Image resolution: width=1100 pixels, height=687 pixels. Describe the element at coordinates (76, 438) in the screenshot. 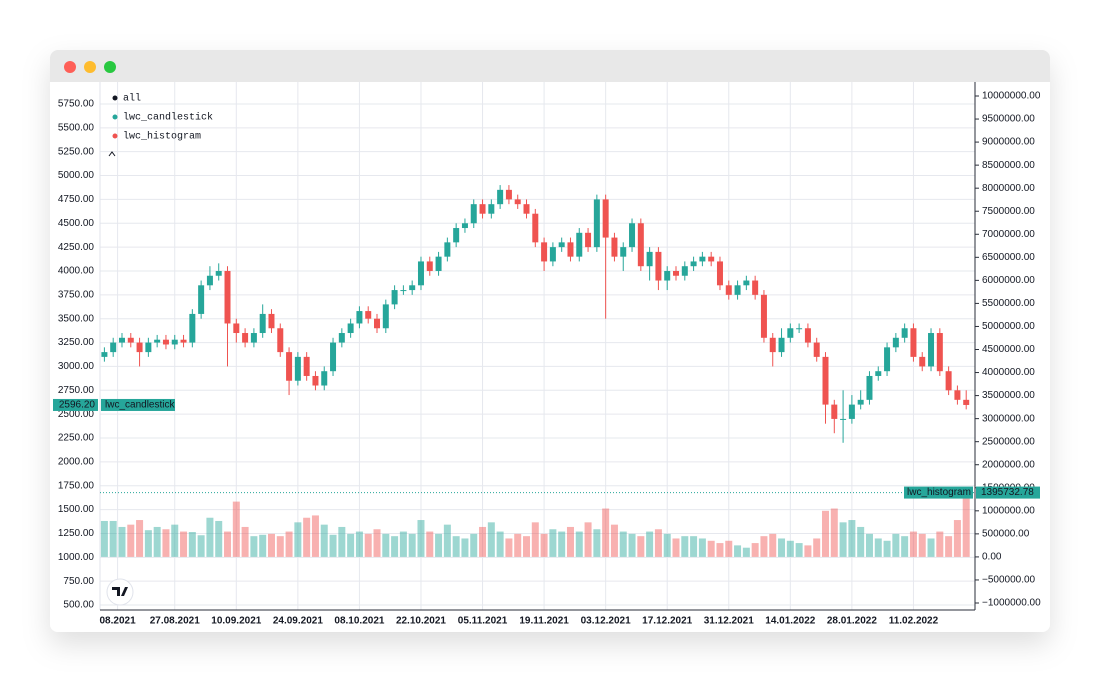

I see `y-tick-label: 2250.00` at that location.